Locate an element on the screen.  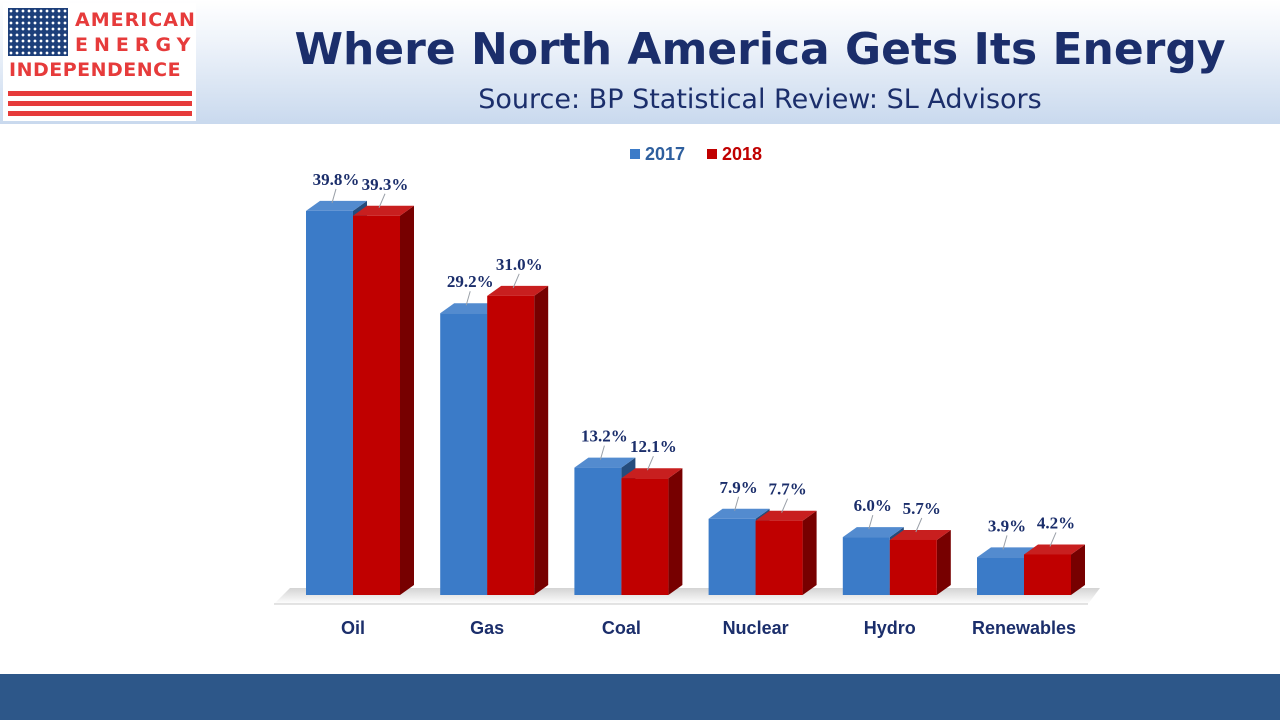
bar-top-gas-2017 is located at coordinates (471, 308).